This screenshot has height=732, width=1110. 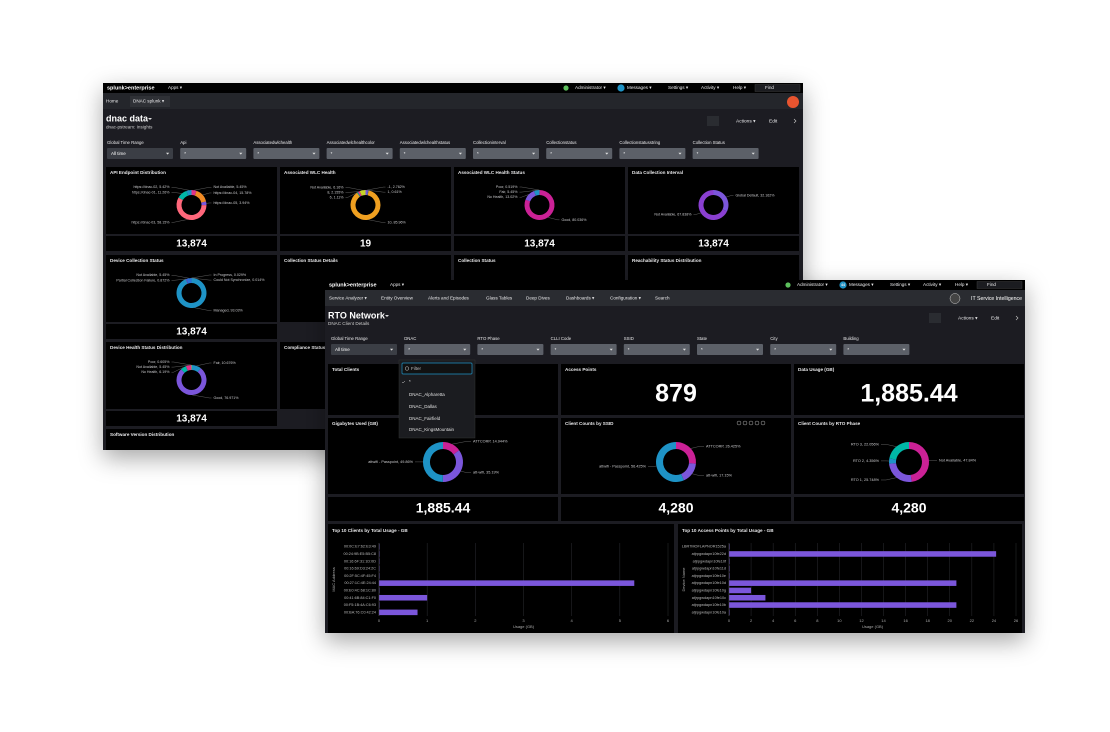 What do you see at coordinates (397, 298) in the screenshot?
I see `nav-item: Entity Overview` at bounding box center [397, 298].